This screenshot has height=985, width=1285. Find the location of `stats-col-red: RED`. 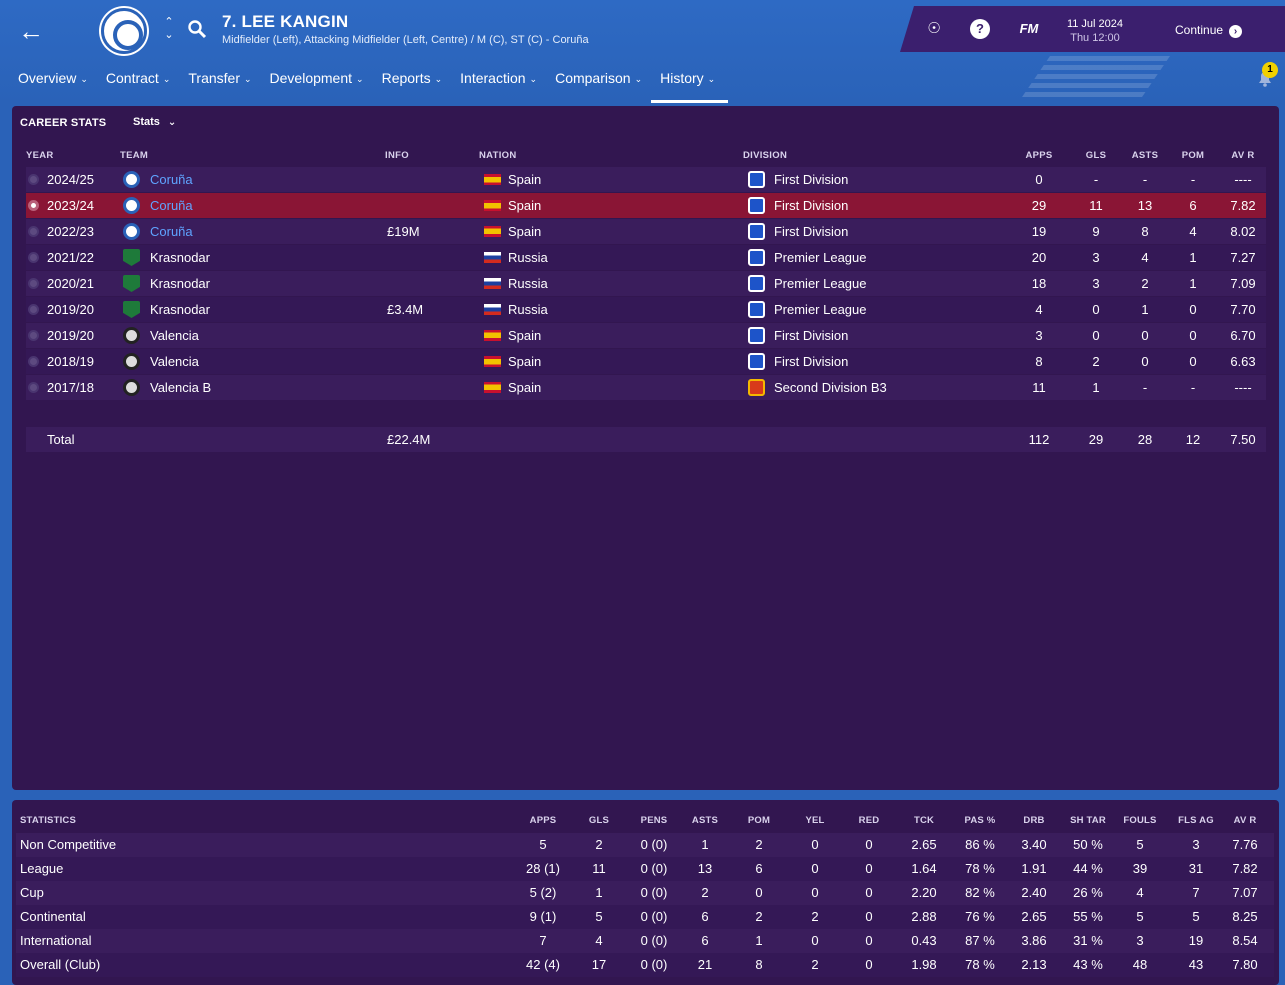

stats-col-red: RED is located at coordinates (869, 820).